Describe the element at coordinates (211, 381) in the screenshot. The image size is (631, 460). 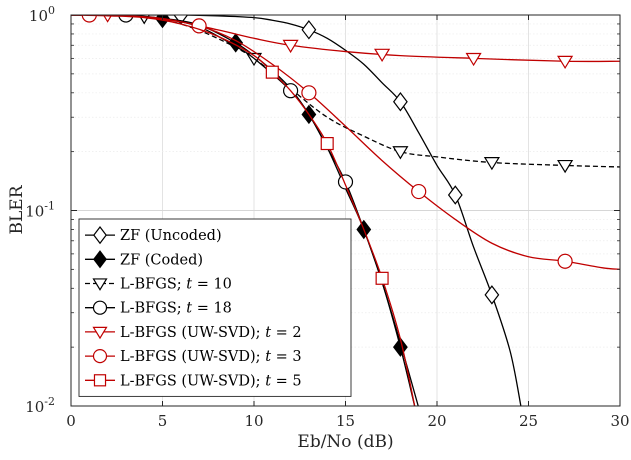
I see `legend-label: L-BFGS (UW-SVD); t = 5` at that location.